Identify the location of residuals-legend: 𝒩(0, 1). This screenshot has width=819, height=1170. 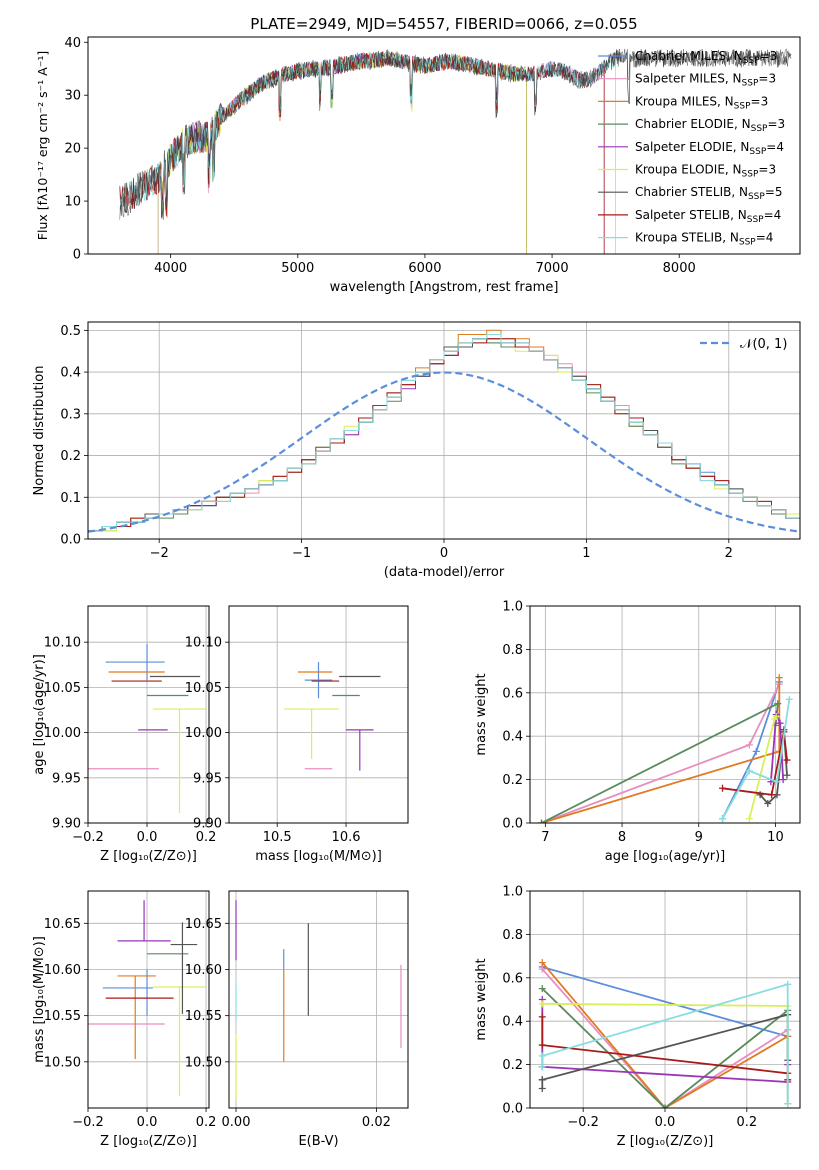
(743, 344).